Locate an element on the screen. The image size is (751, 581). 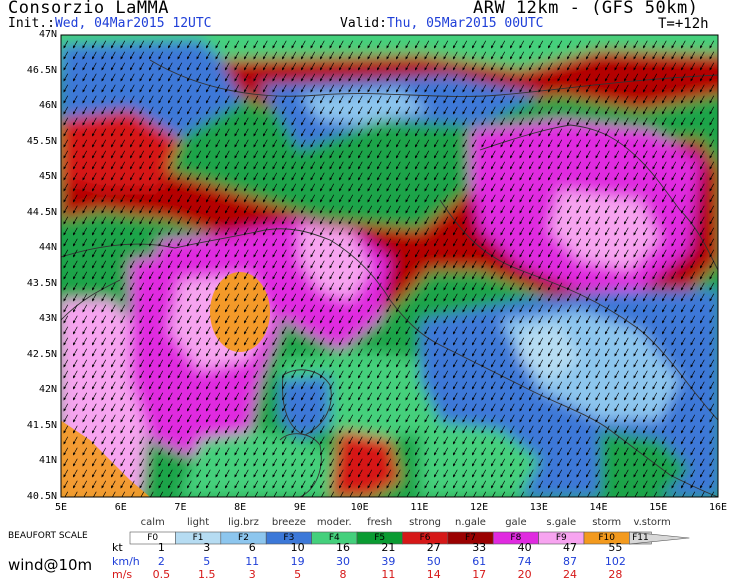
scale-value-kmh: 5 is located at coordinates (207, 561).